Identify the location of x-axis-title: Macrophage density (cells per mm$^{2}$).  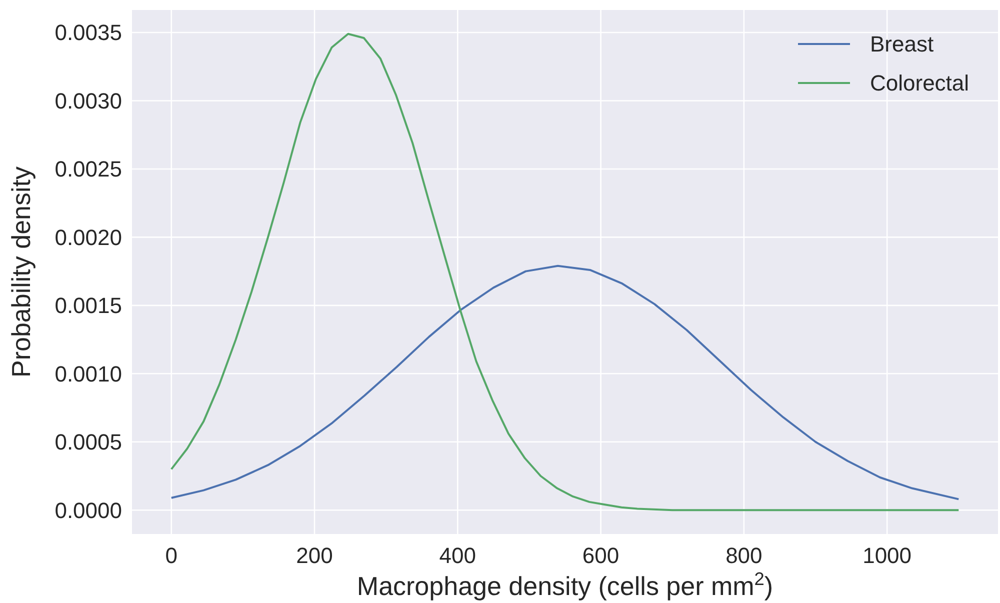
(565, 585).